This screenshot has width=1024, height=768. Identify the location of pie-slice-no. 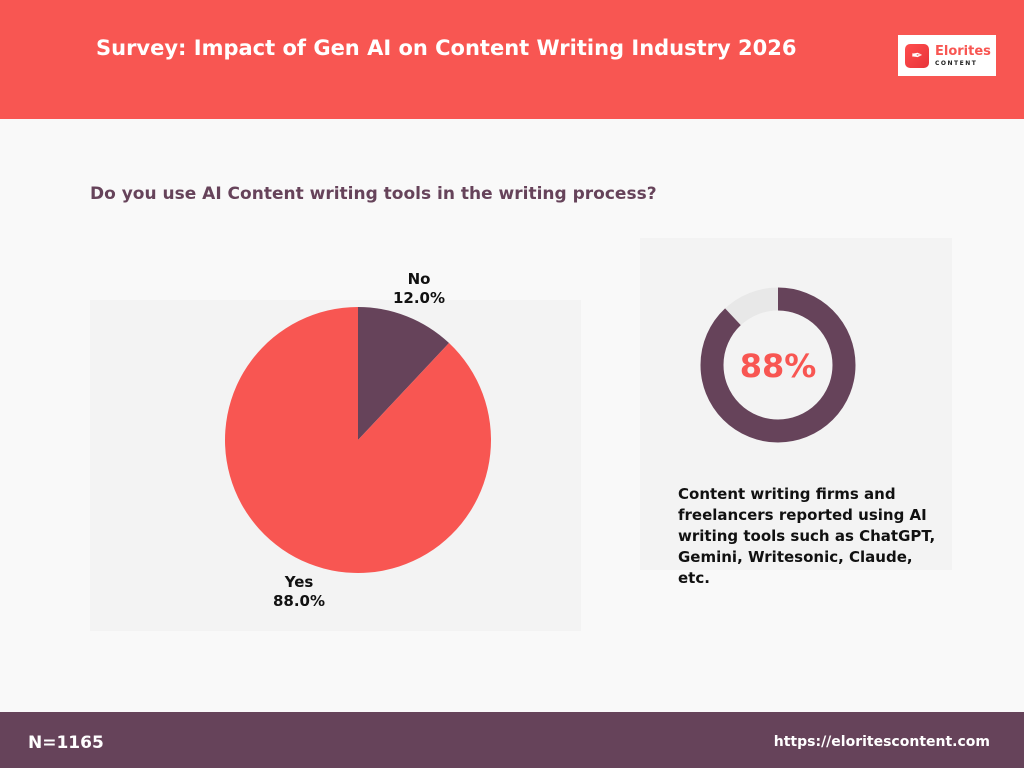
(404, 373).